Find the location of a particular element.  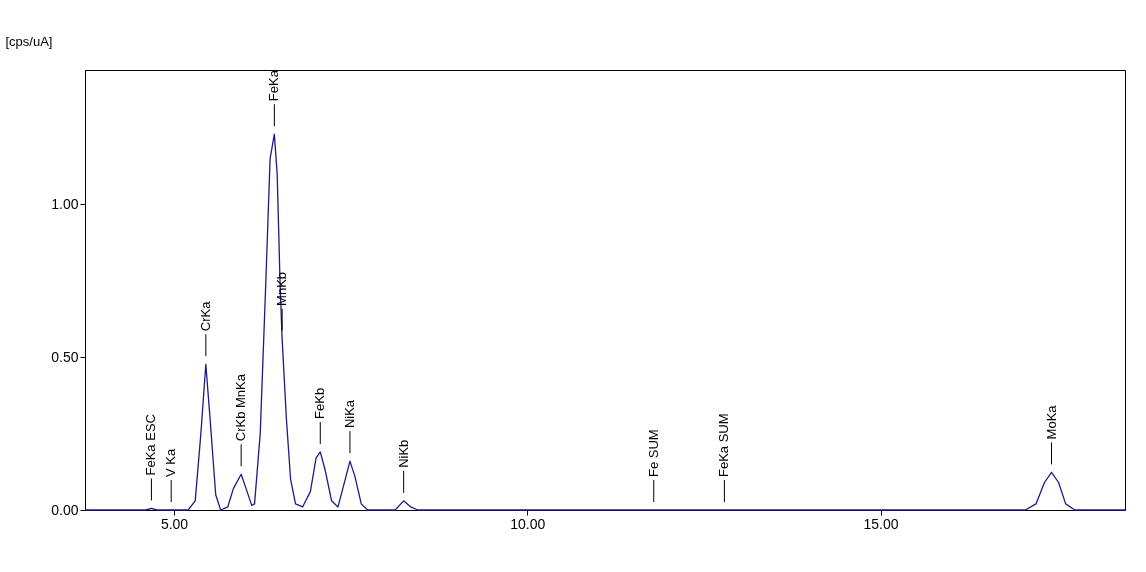

annotation: CrKb MnKa is located at coordinates (241, 407).